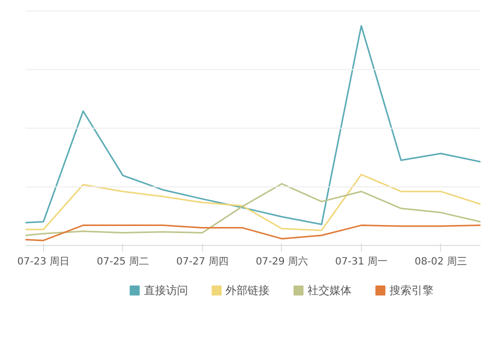 The image size is (500, 346). I want to click on x-tick-label: 08-02 周三, so click(440, 262).